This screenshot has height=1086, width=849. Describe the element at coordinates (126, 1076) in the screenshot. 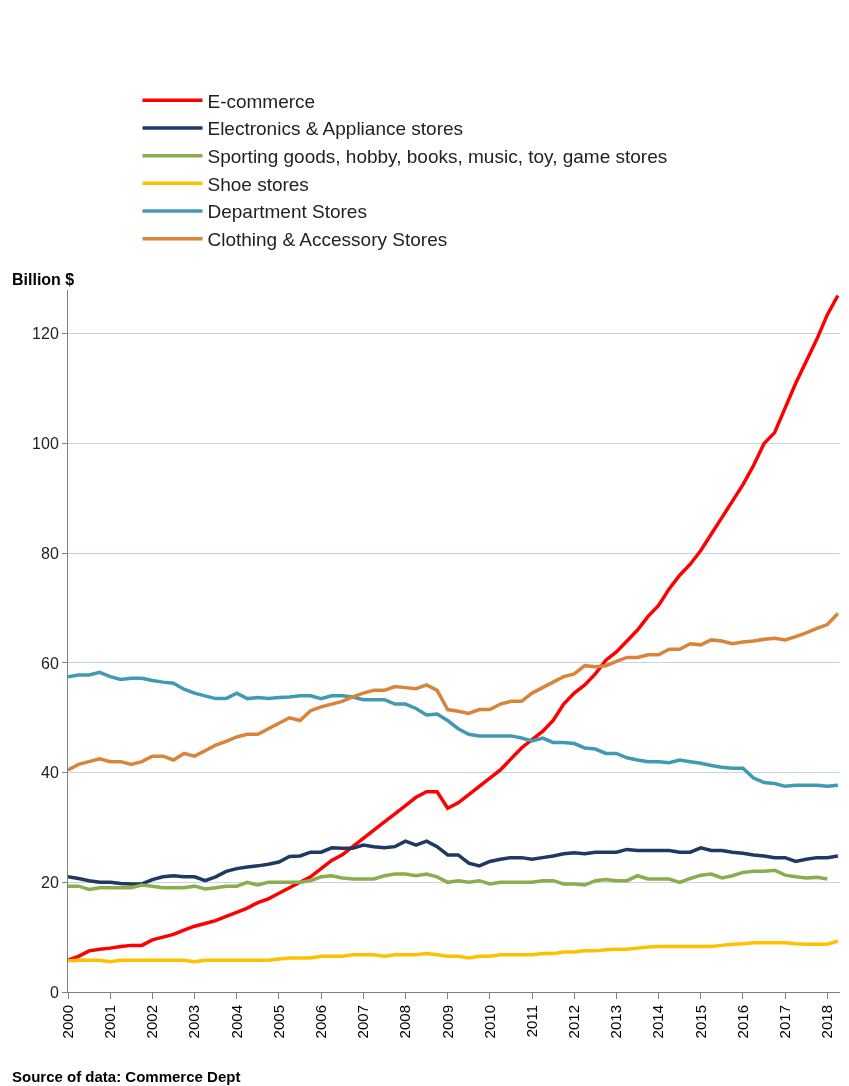

I see `source-note: Source of data: Commerce Dept` at that location.